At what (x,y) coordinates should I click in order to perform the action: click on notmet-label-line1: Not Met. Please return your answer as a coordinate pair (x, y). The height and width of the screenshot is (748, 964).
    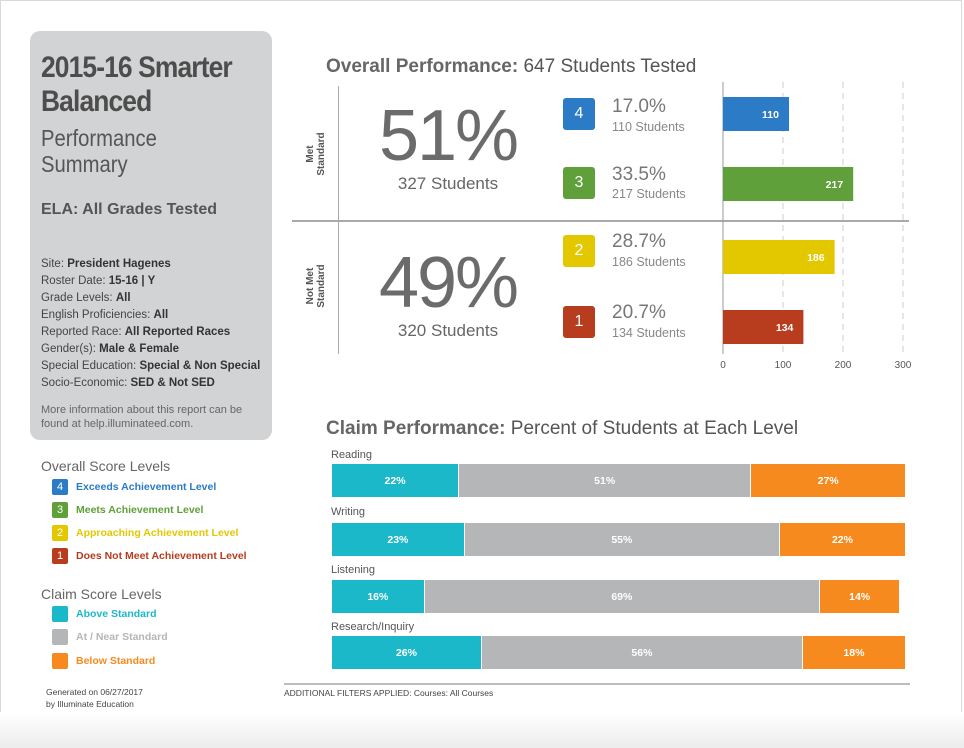
    Looking at the image, I should click on (310, 286).